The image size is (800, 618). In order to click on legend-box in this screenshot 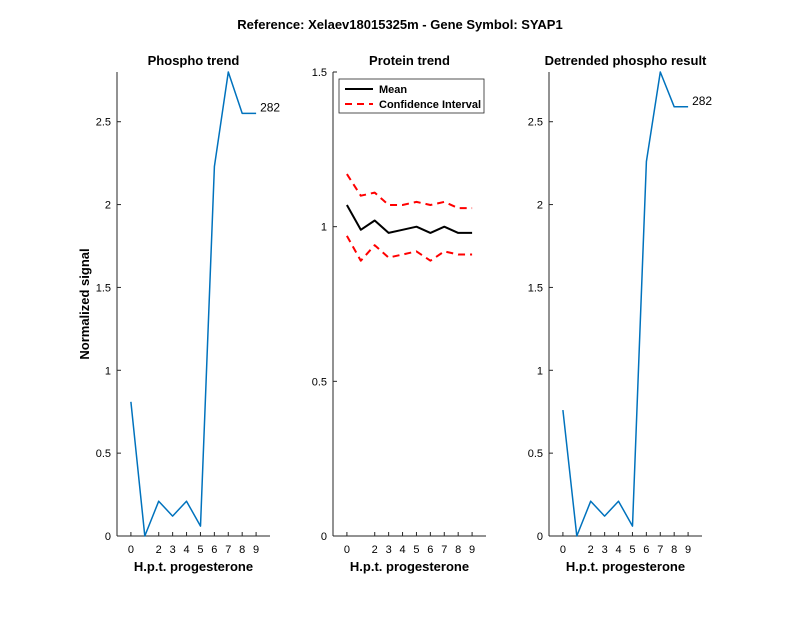, I will do `click(411, 96)`.